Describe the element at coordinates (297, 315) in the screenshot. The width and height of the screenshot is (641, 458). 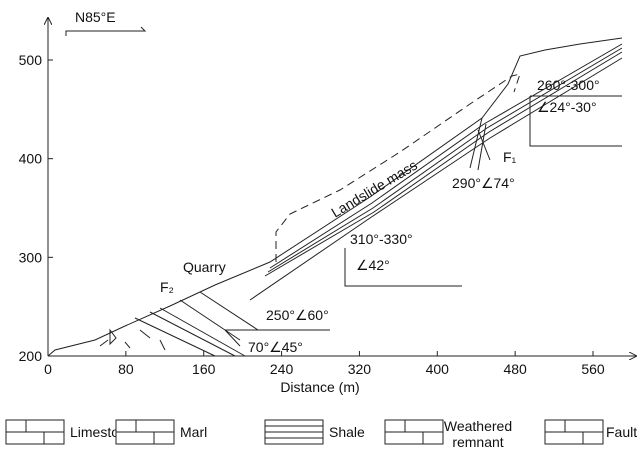
I see `dip-label: 250°∠60°` at that location.